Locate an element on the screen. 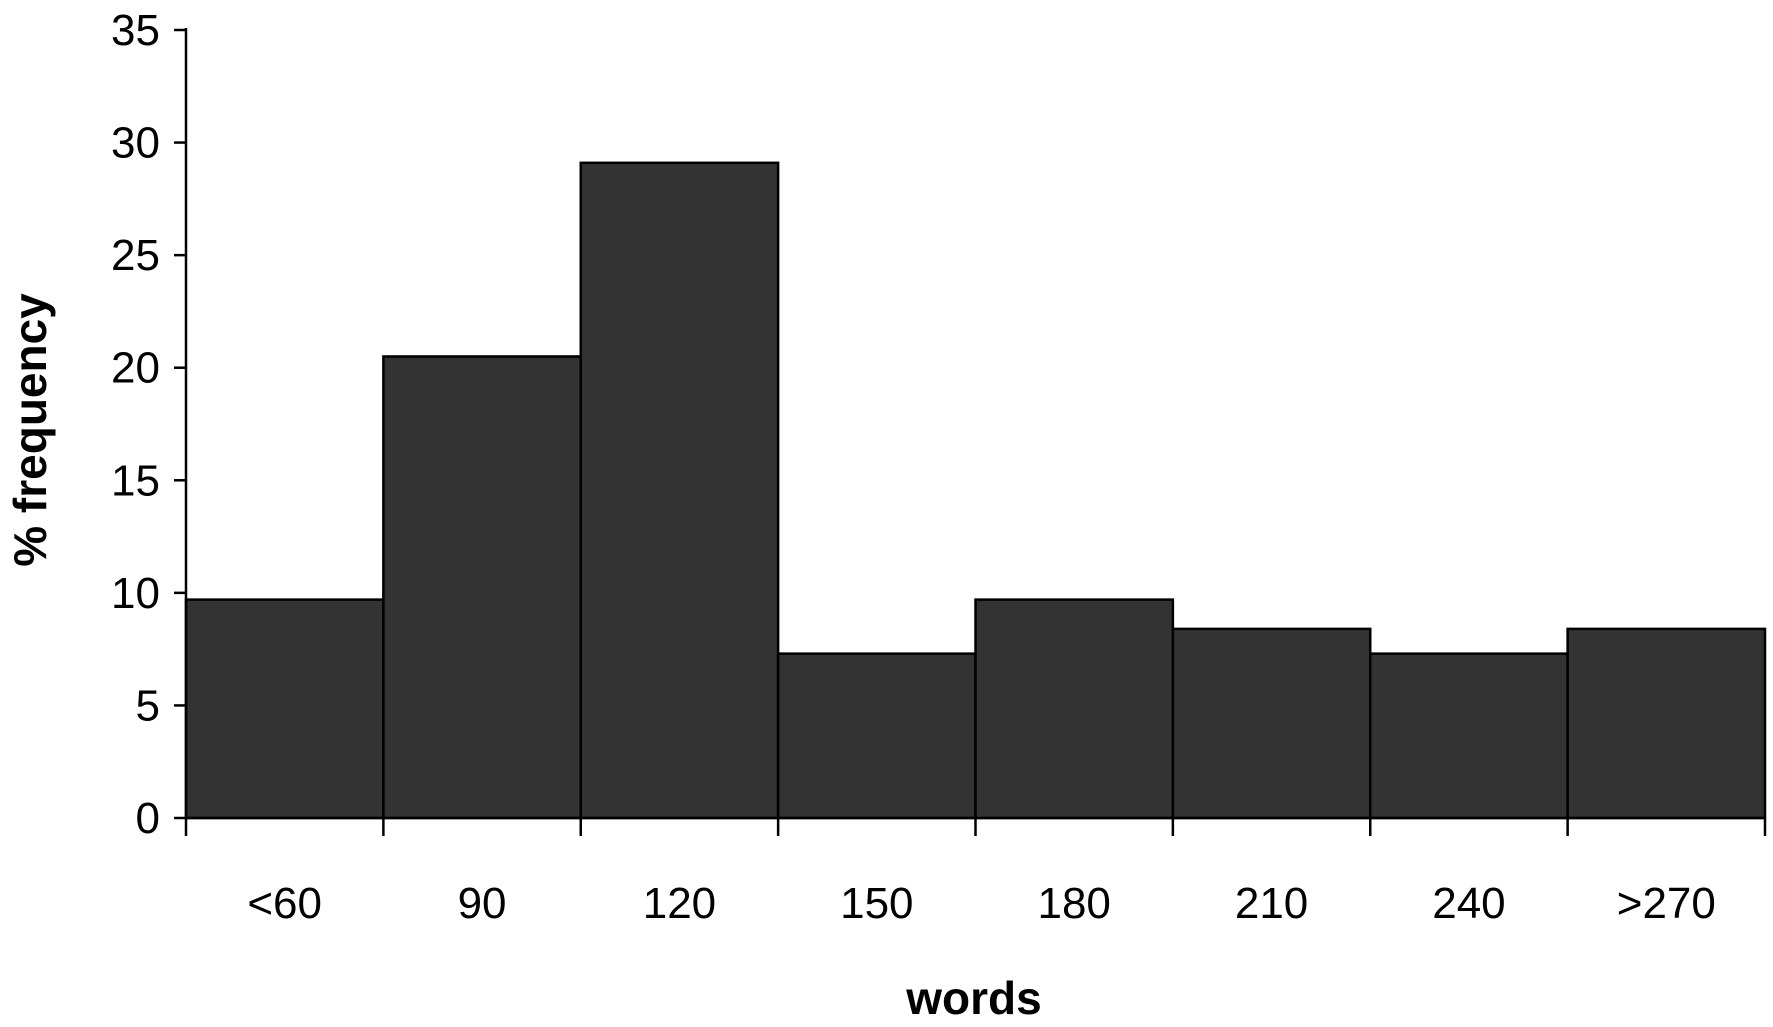 This screenshot has width=1773, height=1027. x-tick-label-0: <60 is located at coordinates (284, 903).